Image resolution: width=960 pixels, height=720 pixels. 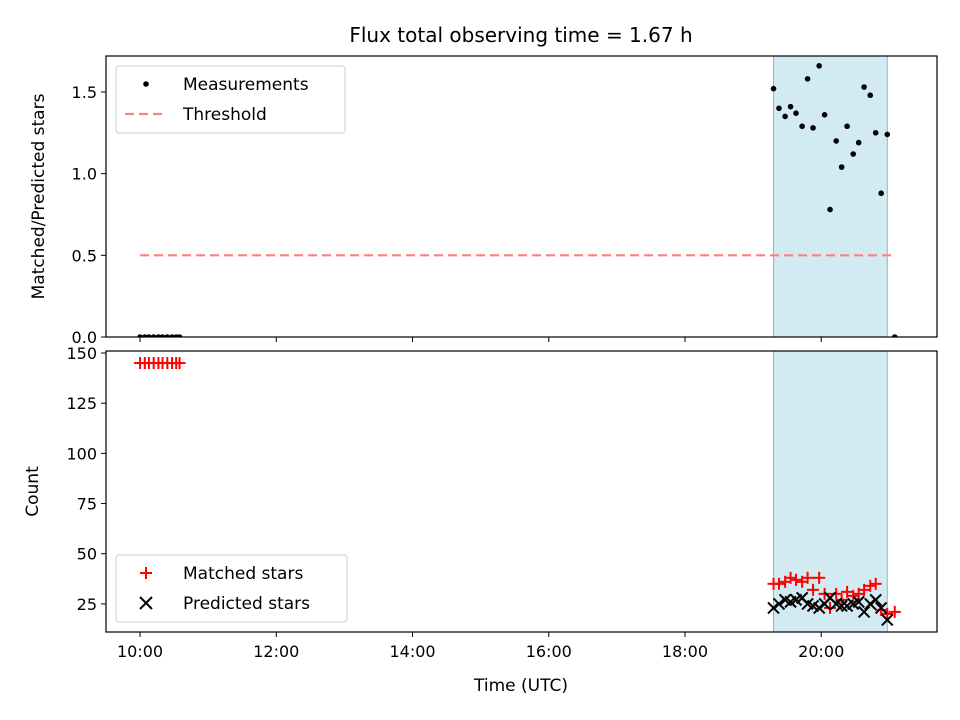 I want to click on y-tick-label: 75, so click(x=87, y=504).